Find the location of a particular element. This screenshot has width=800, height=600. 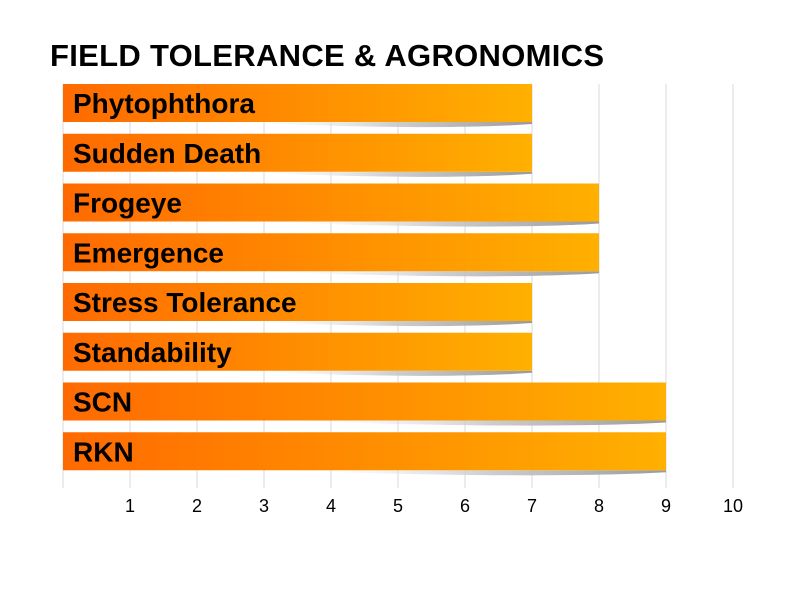

x-tick-label: 6 is located at coordinates (465, 506).